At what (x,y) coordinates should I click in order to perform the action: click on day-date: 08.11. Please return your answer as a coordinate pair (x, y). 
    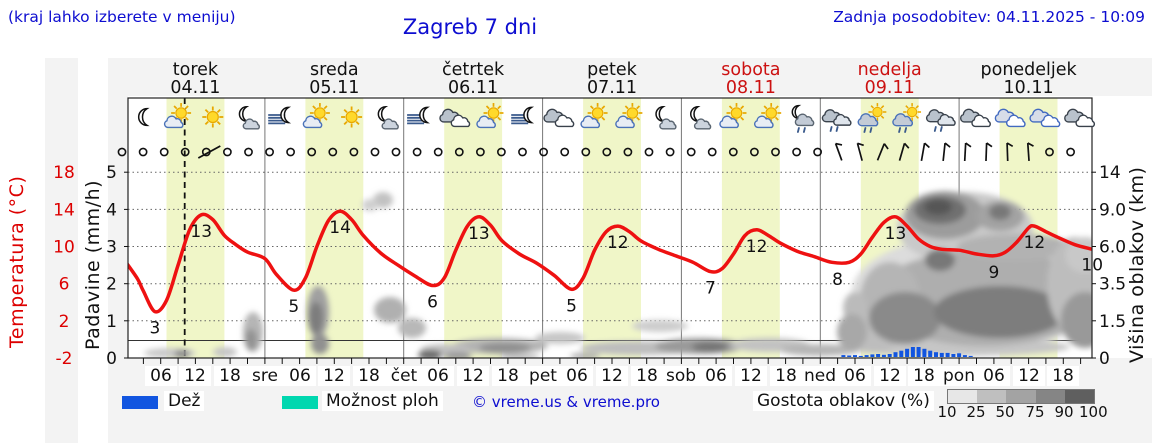
    Looking at the image, I should click on (751, 88).